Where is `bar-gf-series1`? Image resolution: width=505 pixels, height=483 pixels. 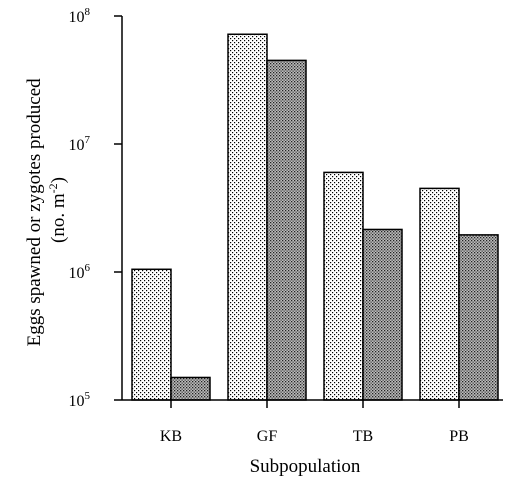 bar-gf-series1 is located at coordinates (247, 217).